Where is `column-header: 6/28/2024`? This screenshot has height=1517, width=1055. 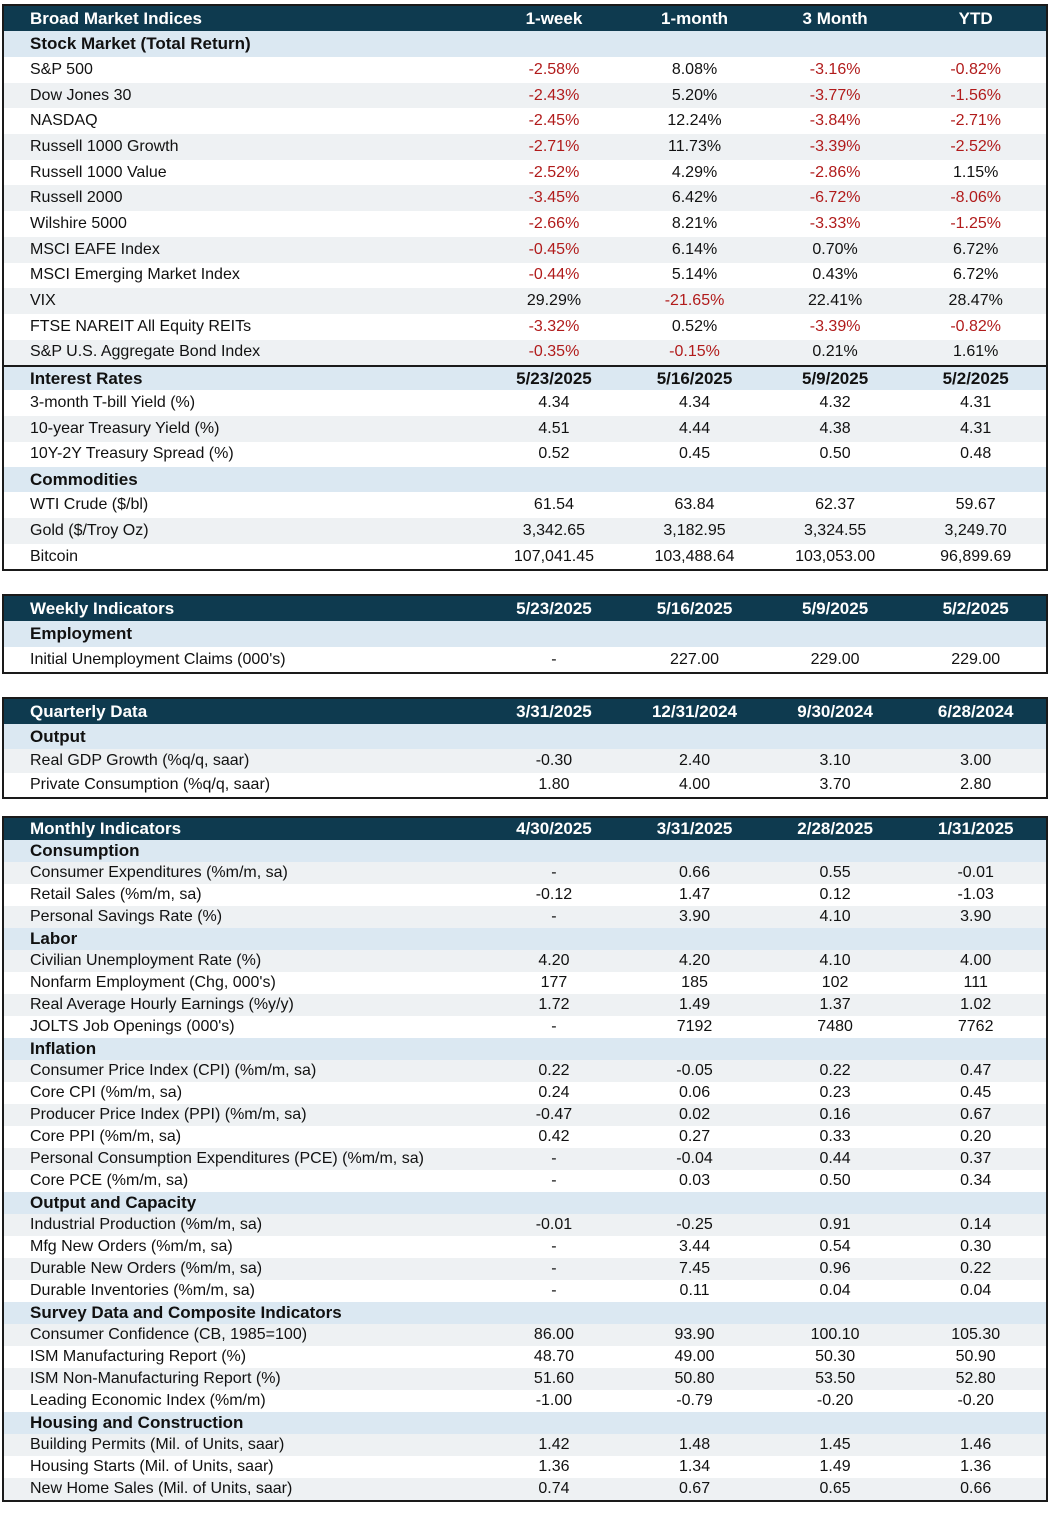
column-header: 6/28/2024 is located at coordinates (975, 711).